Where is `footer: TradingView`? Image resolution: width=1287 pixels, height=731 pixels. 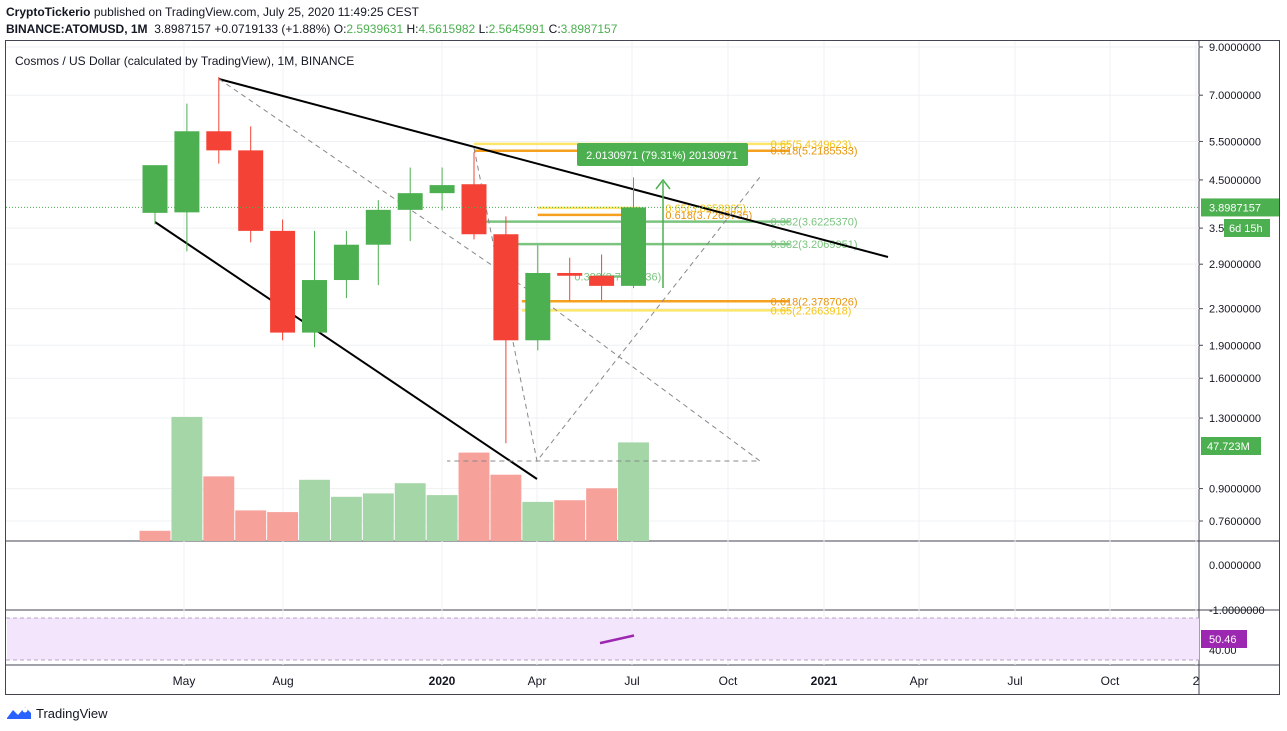
footer: TradingView is located at coordinates (57, 713).